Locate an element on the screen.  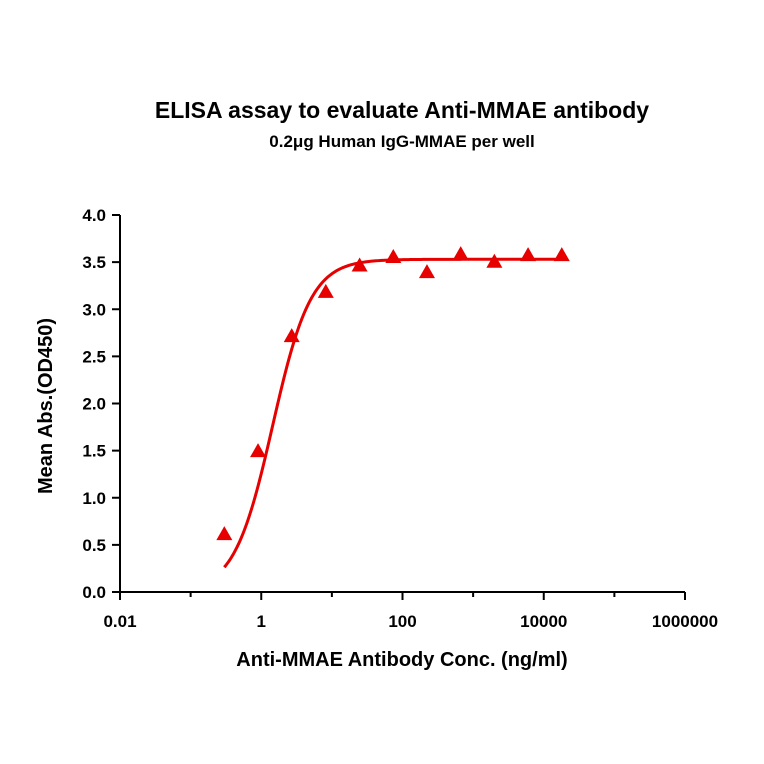
y-axis-label: Mean Abs.(OD450) is located at coordinates (46, 406).